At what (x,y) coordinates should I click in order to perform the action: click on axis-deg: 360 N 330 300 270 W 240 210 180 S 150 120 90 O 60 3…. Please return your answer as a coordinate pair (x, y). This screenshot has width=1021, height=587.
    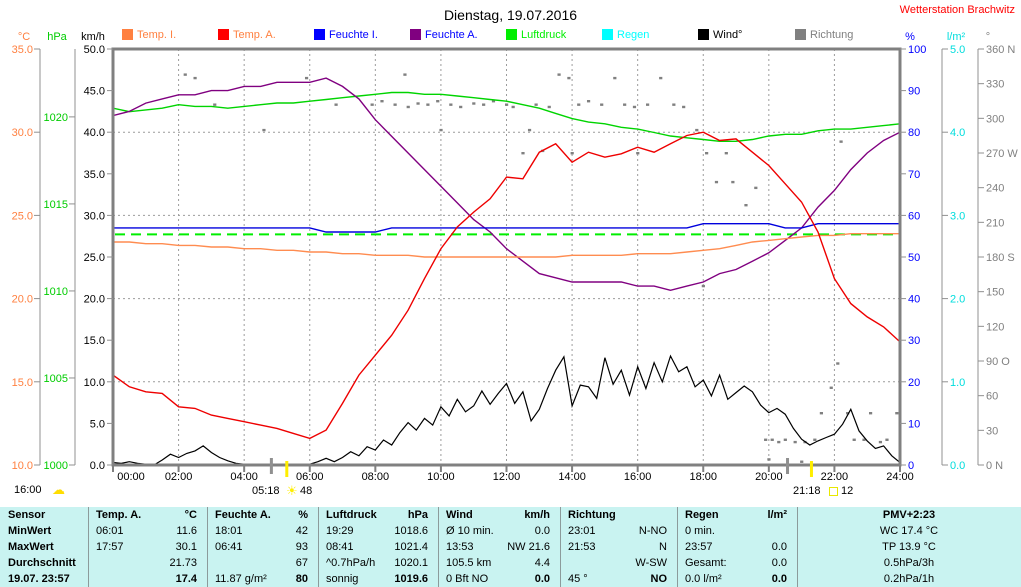
    Looking at the image, I should click on (997, 251).